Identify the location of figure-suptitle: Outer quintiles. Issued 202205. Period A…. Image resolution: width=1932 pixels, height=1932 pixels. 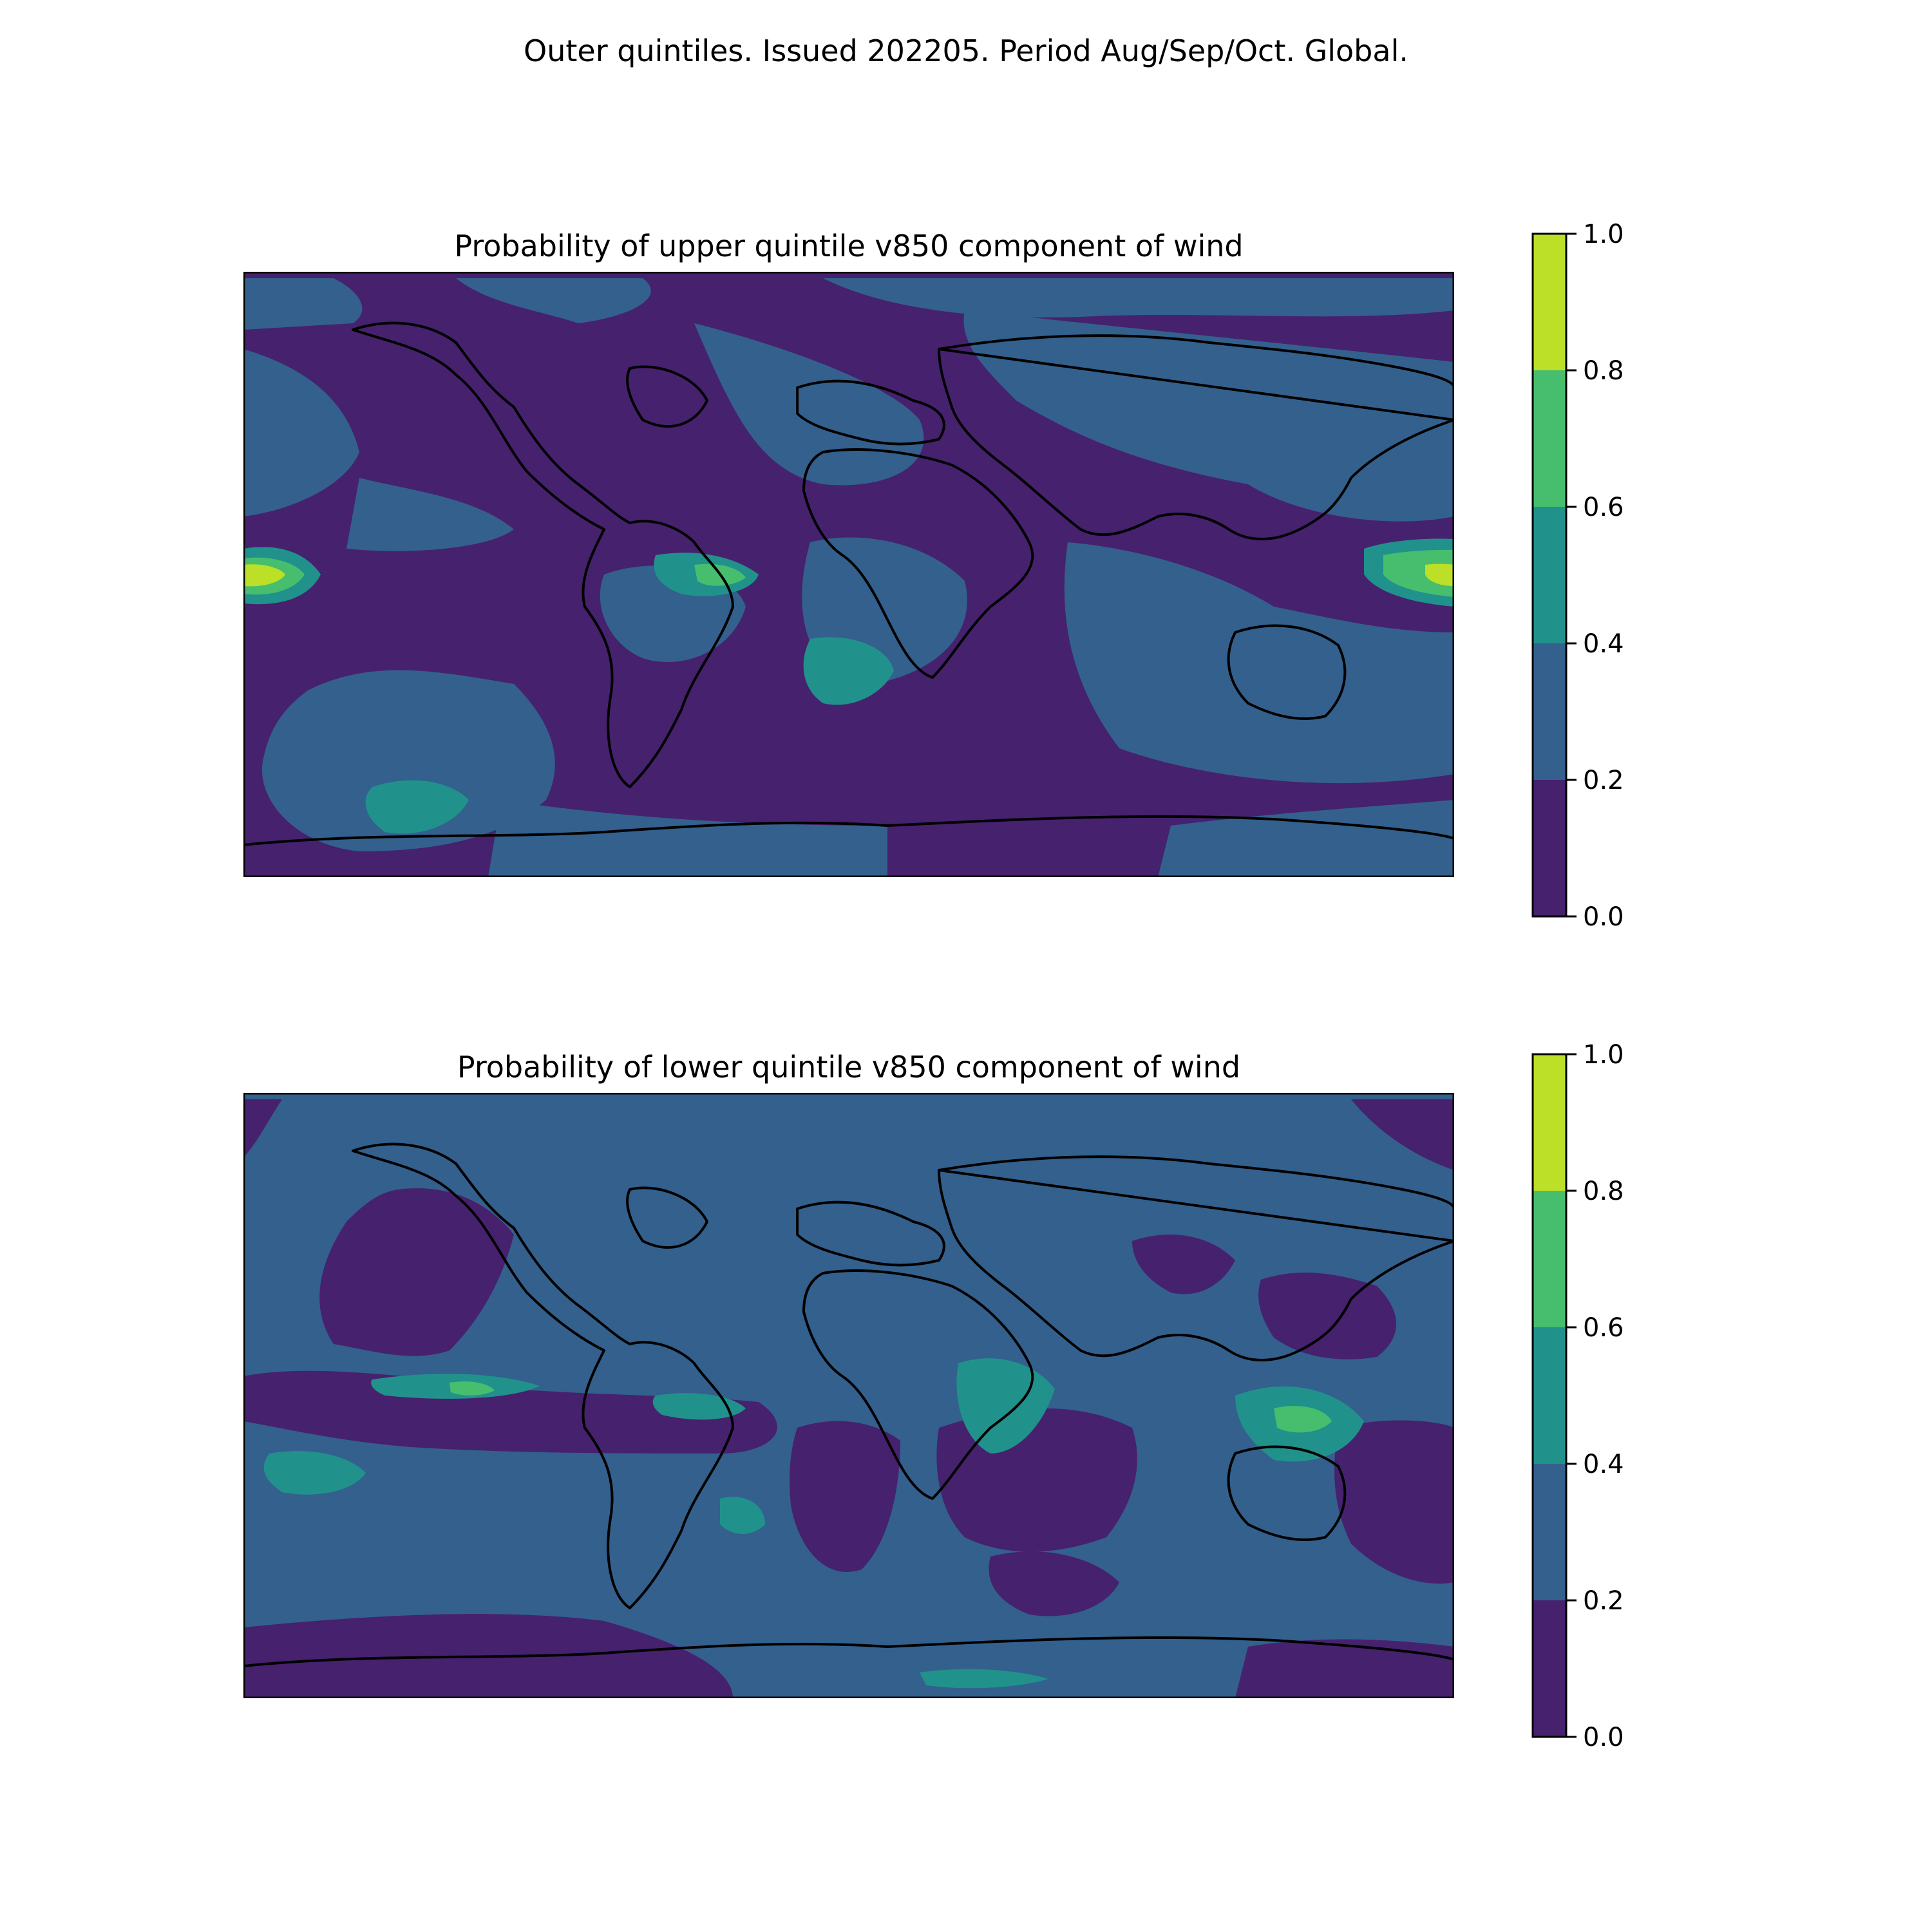
(966, 50).